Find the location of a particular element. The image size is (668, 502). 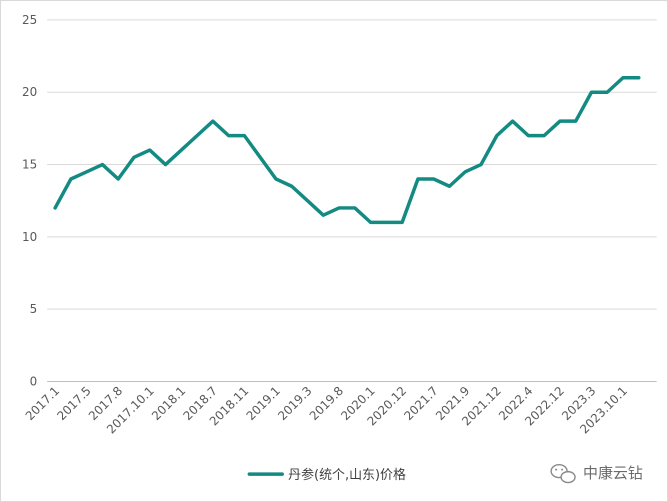

wechat-icon is located at coordinates (563, 473).